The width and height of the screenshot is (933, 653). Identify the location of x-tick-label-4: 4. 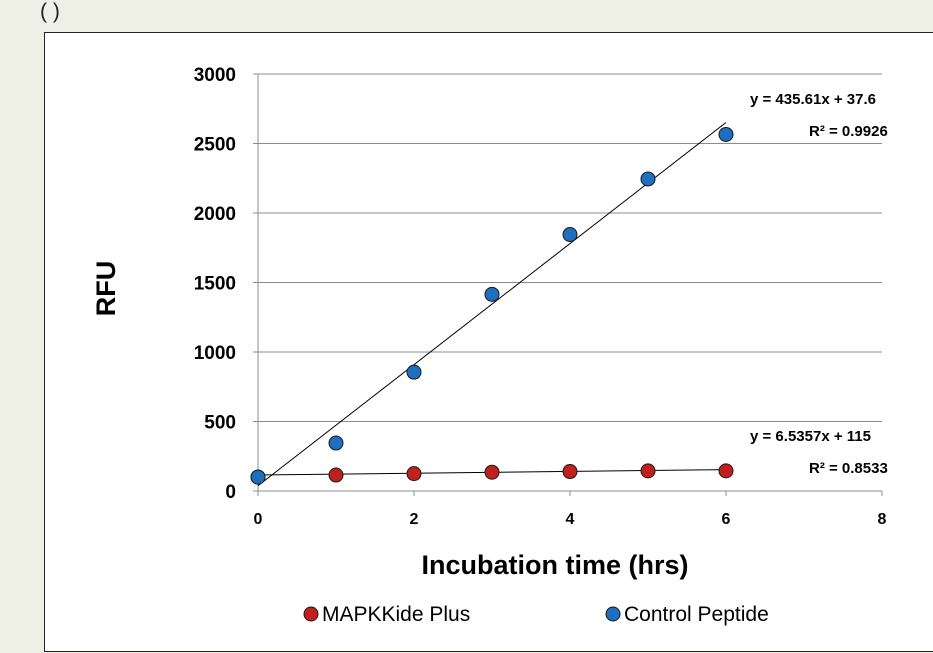
(570, 519).